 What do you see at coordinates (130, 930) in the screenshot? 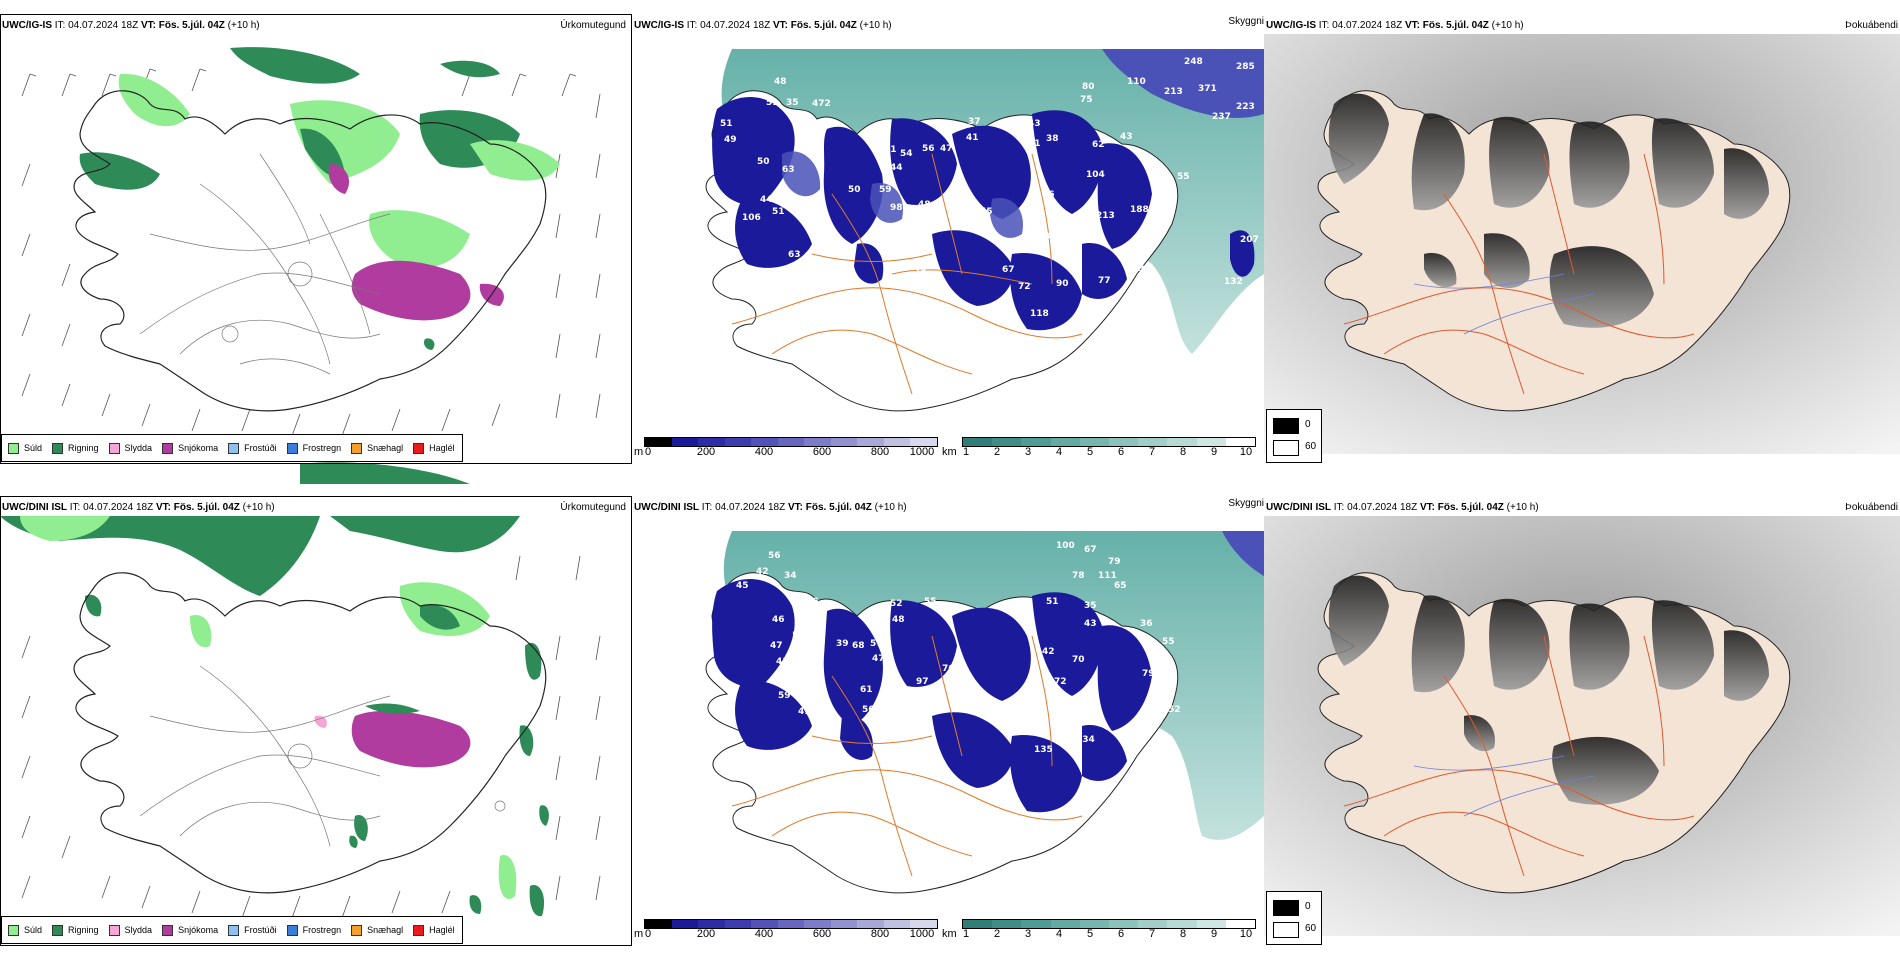
I see `legend-item: Slydda` at bounding box center [130, 930].